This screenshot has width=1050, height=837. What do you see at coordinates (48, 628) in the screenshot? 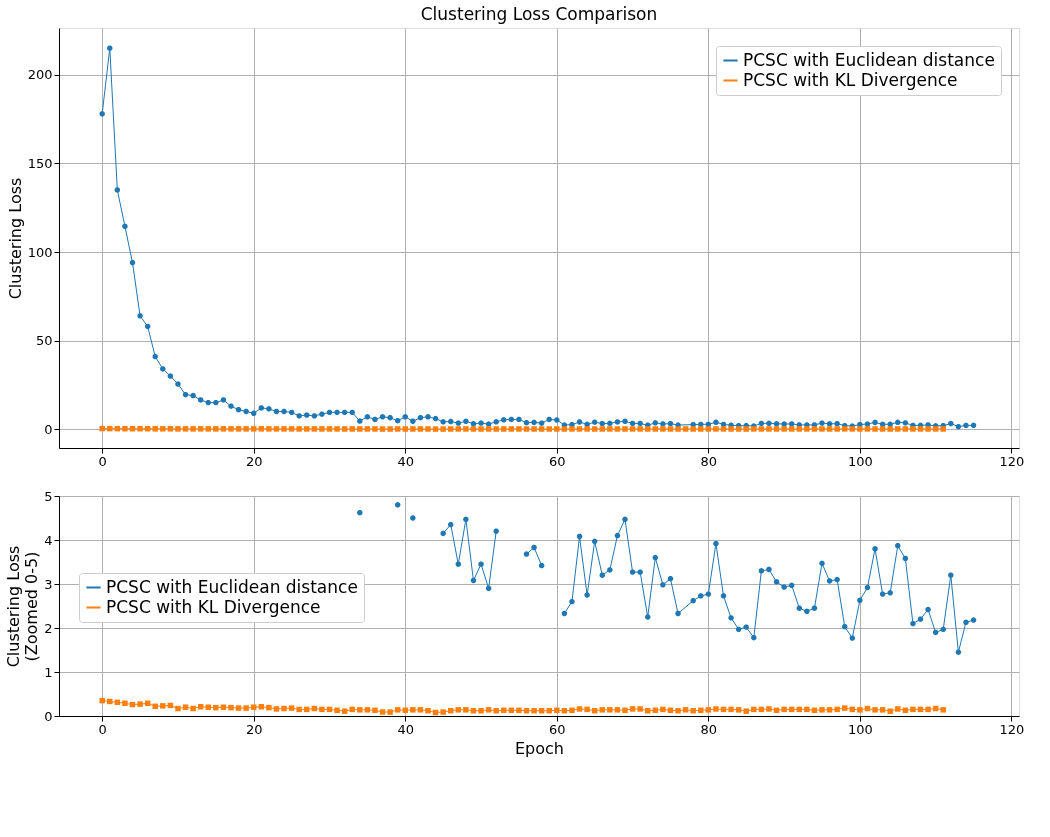
I see `y-tick-label: 2` at bounding box center [48, 628].